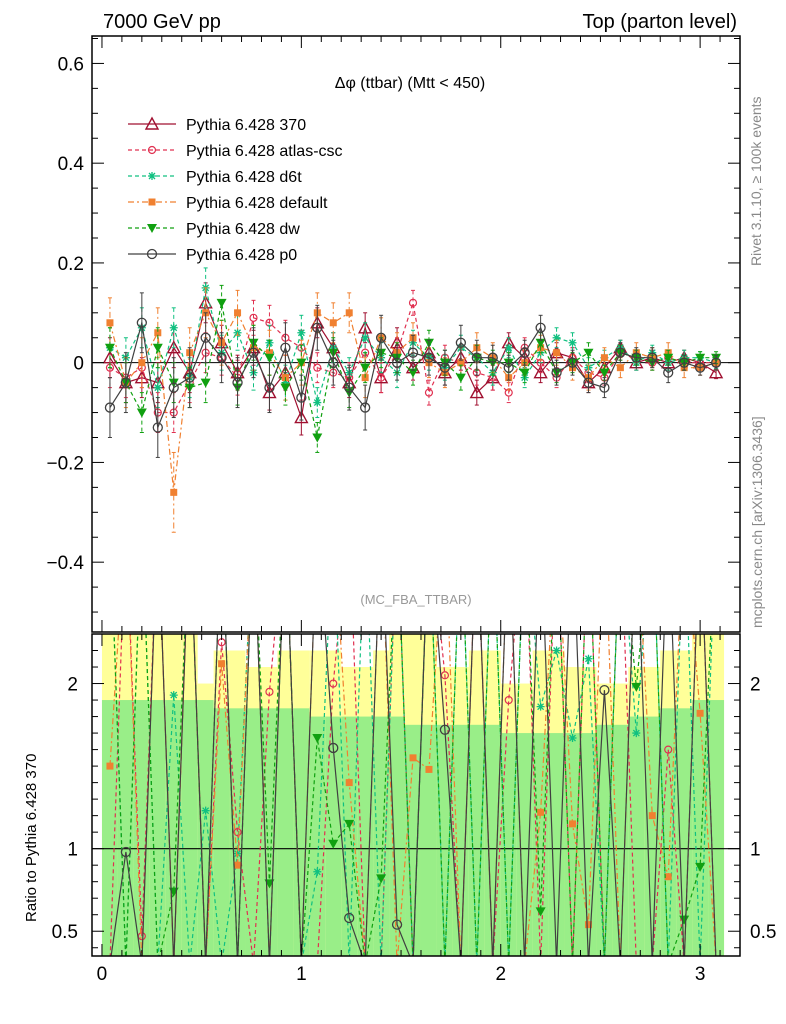  I want to click on y-tick-label: −0.4, so click(65, 563).